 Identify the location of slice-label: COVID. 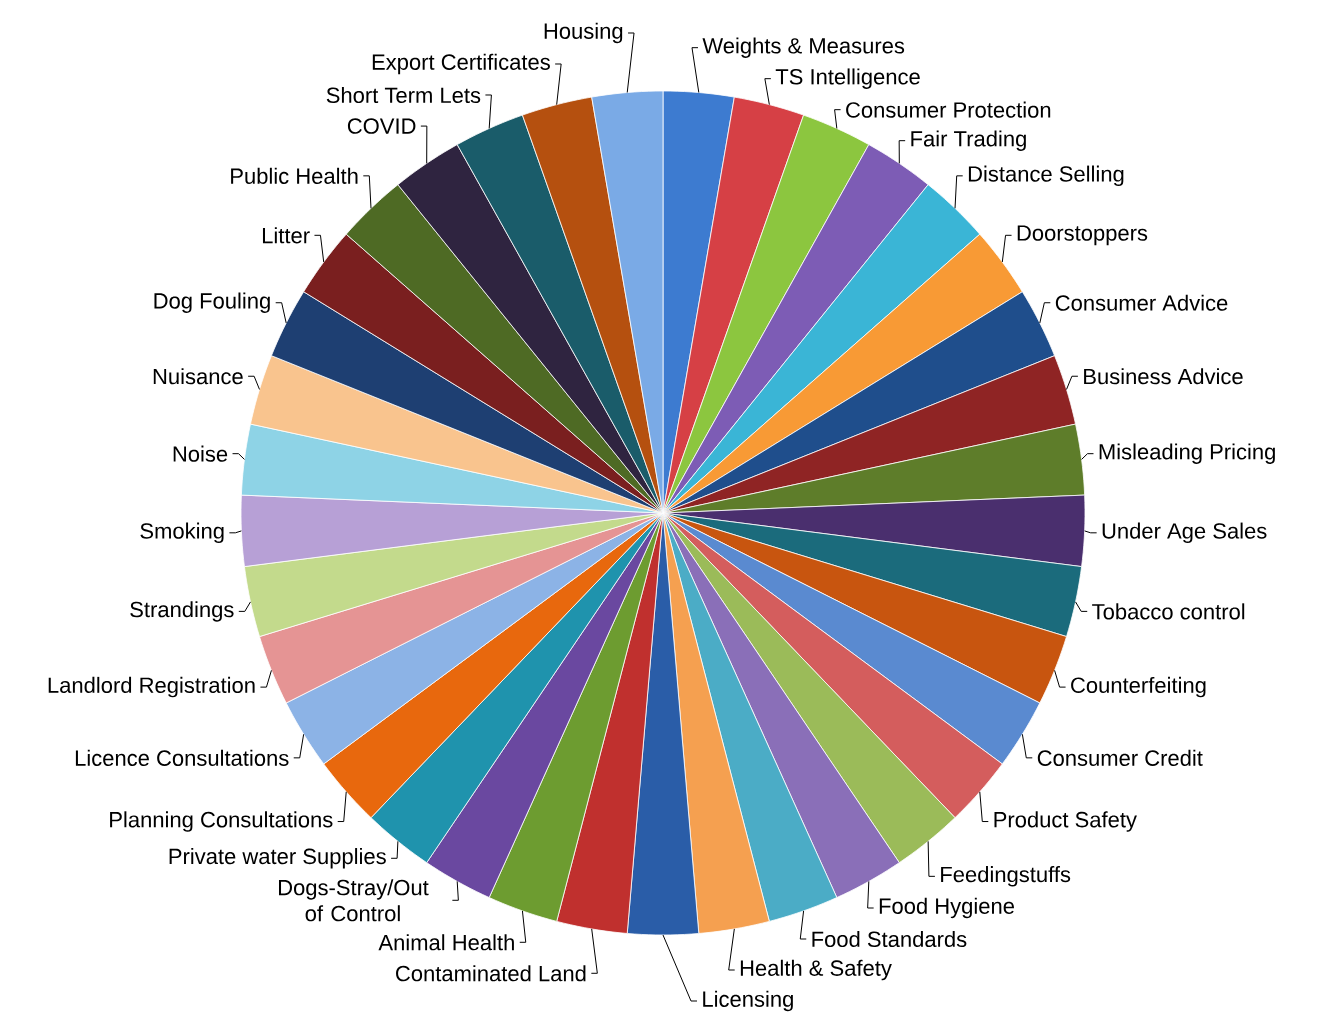
(381, 126).